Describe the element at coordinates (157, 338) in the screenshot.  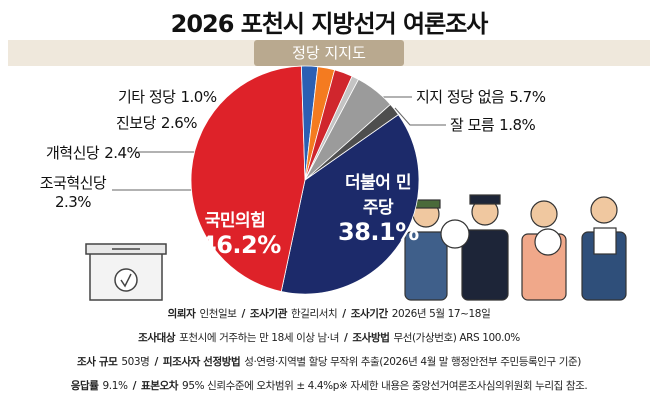
I see `info-label: 조사대상` at that location.